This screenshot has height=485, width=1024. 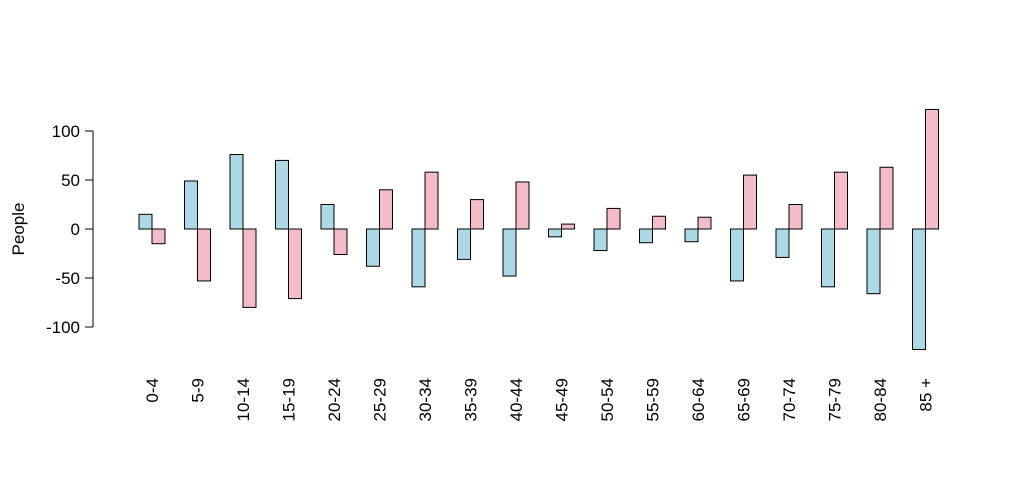 I want to click on x-tick-label: 50-54, so click(x=607, y=399).